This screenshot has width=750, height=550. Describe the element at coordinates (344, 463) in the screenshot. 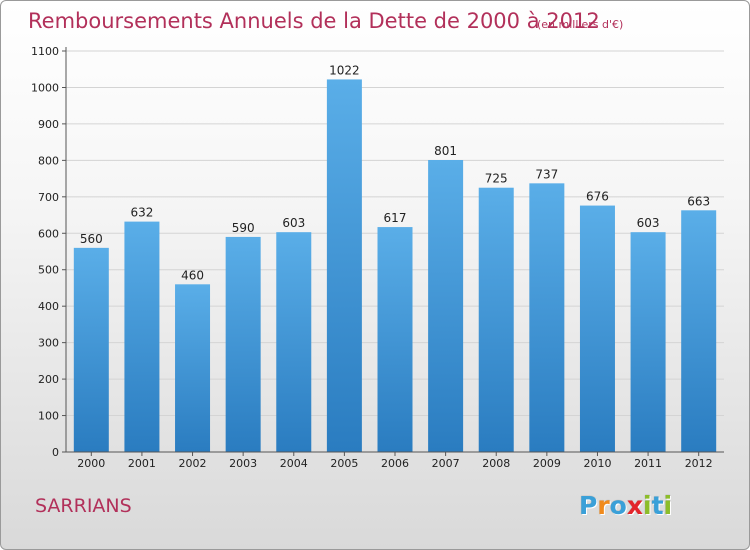

I see `x-tick-label: 2005` at that location.